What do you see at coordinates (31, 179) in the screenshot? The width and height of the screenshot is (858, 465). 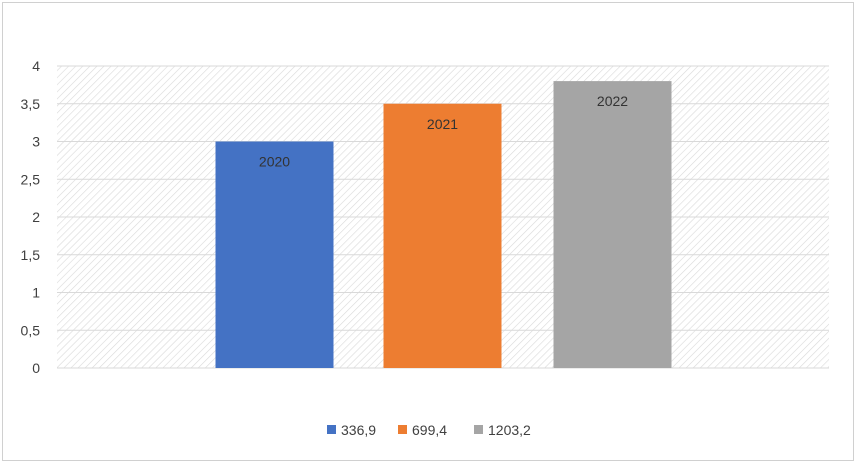 I see `y-tick-label: 2,5` at bounding box center [31, 179].